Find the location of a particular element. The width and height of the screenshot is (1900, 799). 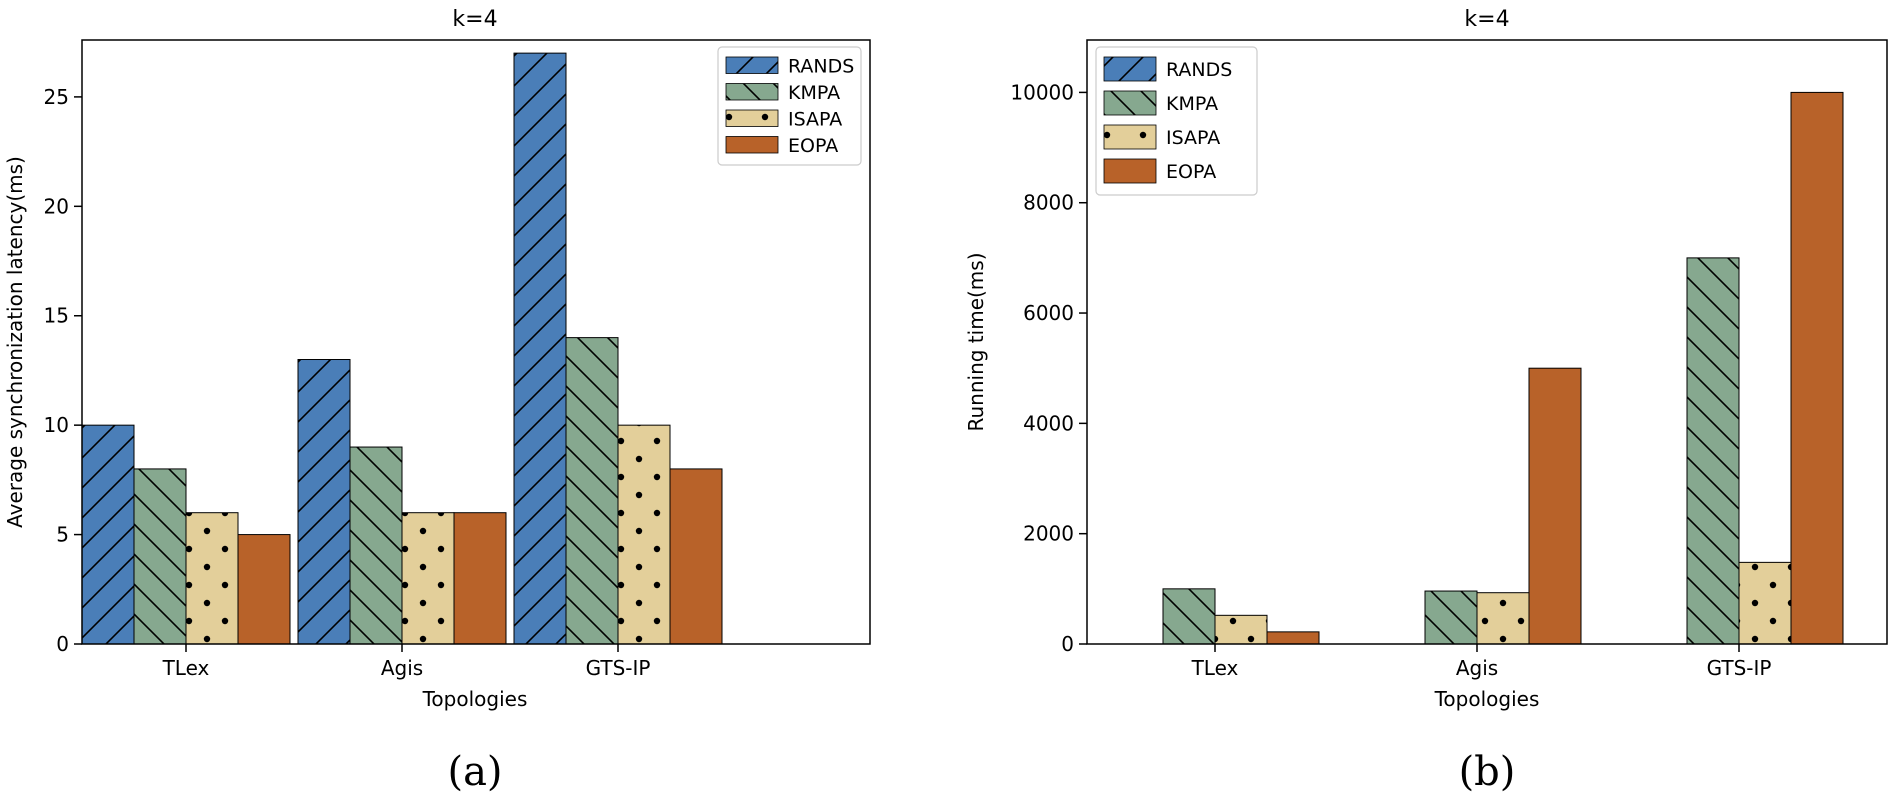

y-tick-label: 2000 is located at coordinates (1048, 534).